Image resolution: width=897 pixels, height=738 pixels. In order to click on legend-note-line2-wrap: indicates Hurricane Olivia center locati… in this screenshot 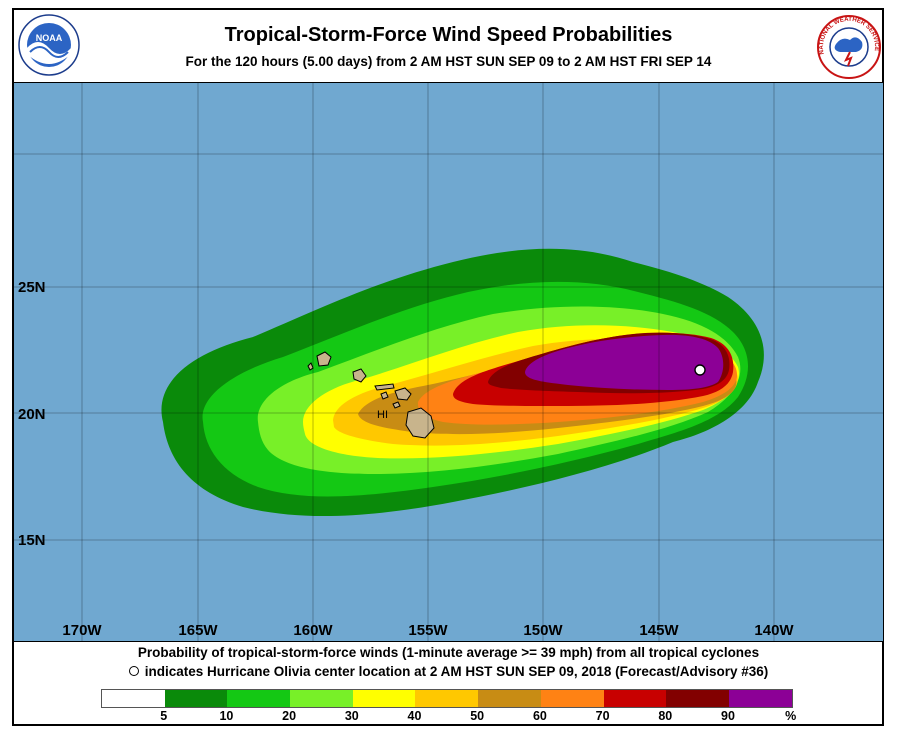, I will do `click(448, 671)`.